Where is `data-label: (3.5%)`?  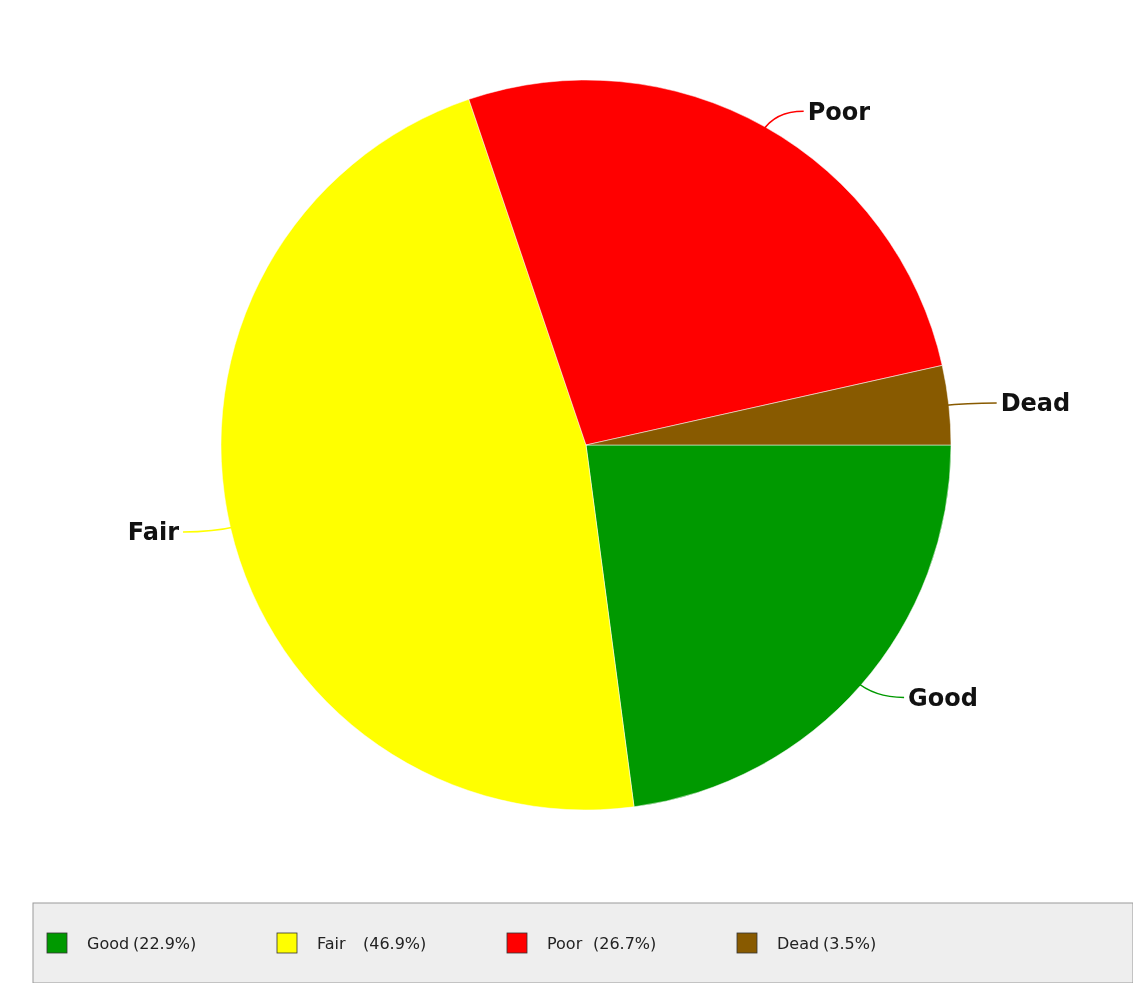
data-label: (3.5%) is located at coordinates (850, 943).